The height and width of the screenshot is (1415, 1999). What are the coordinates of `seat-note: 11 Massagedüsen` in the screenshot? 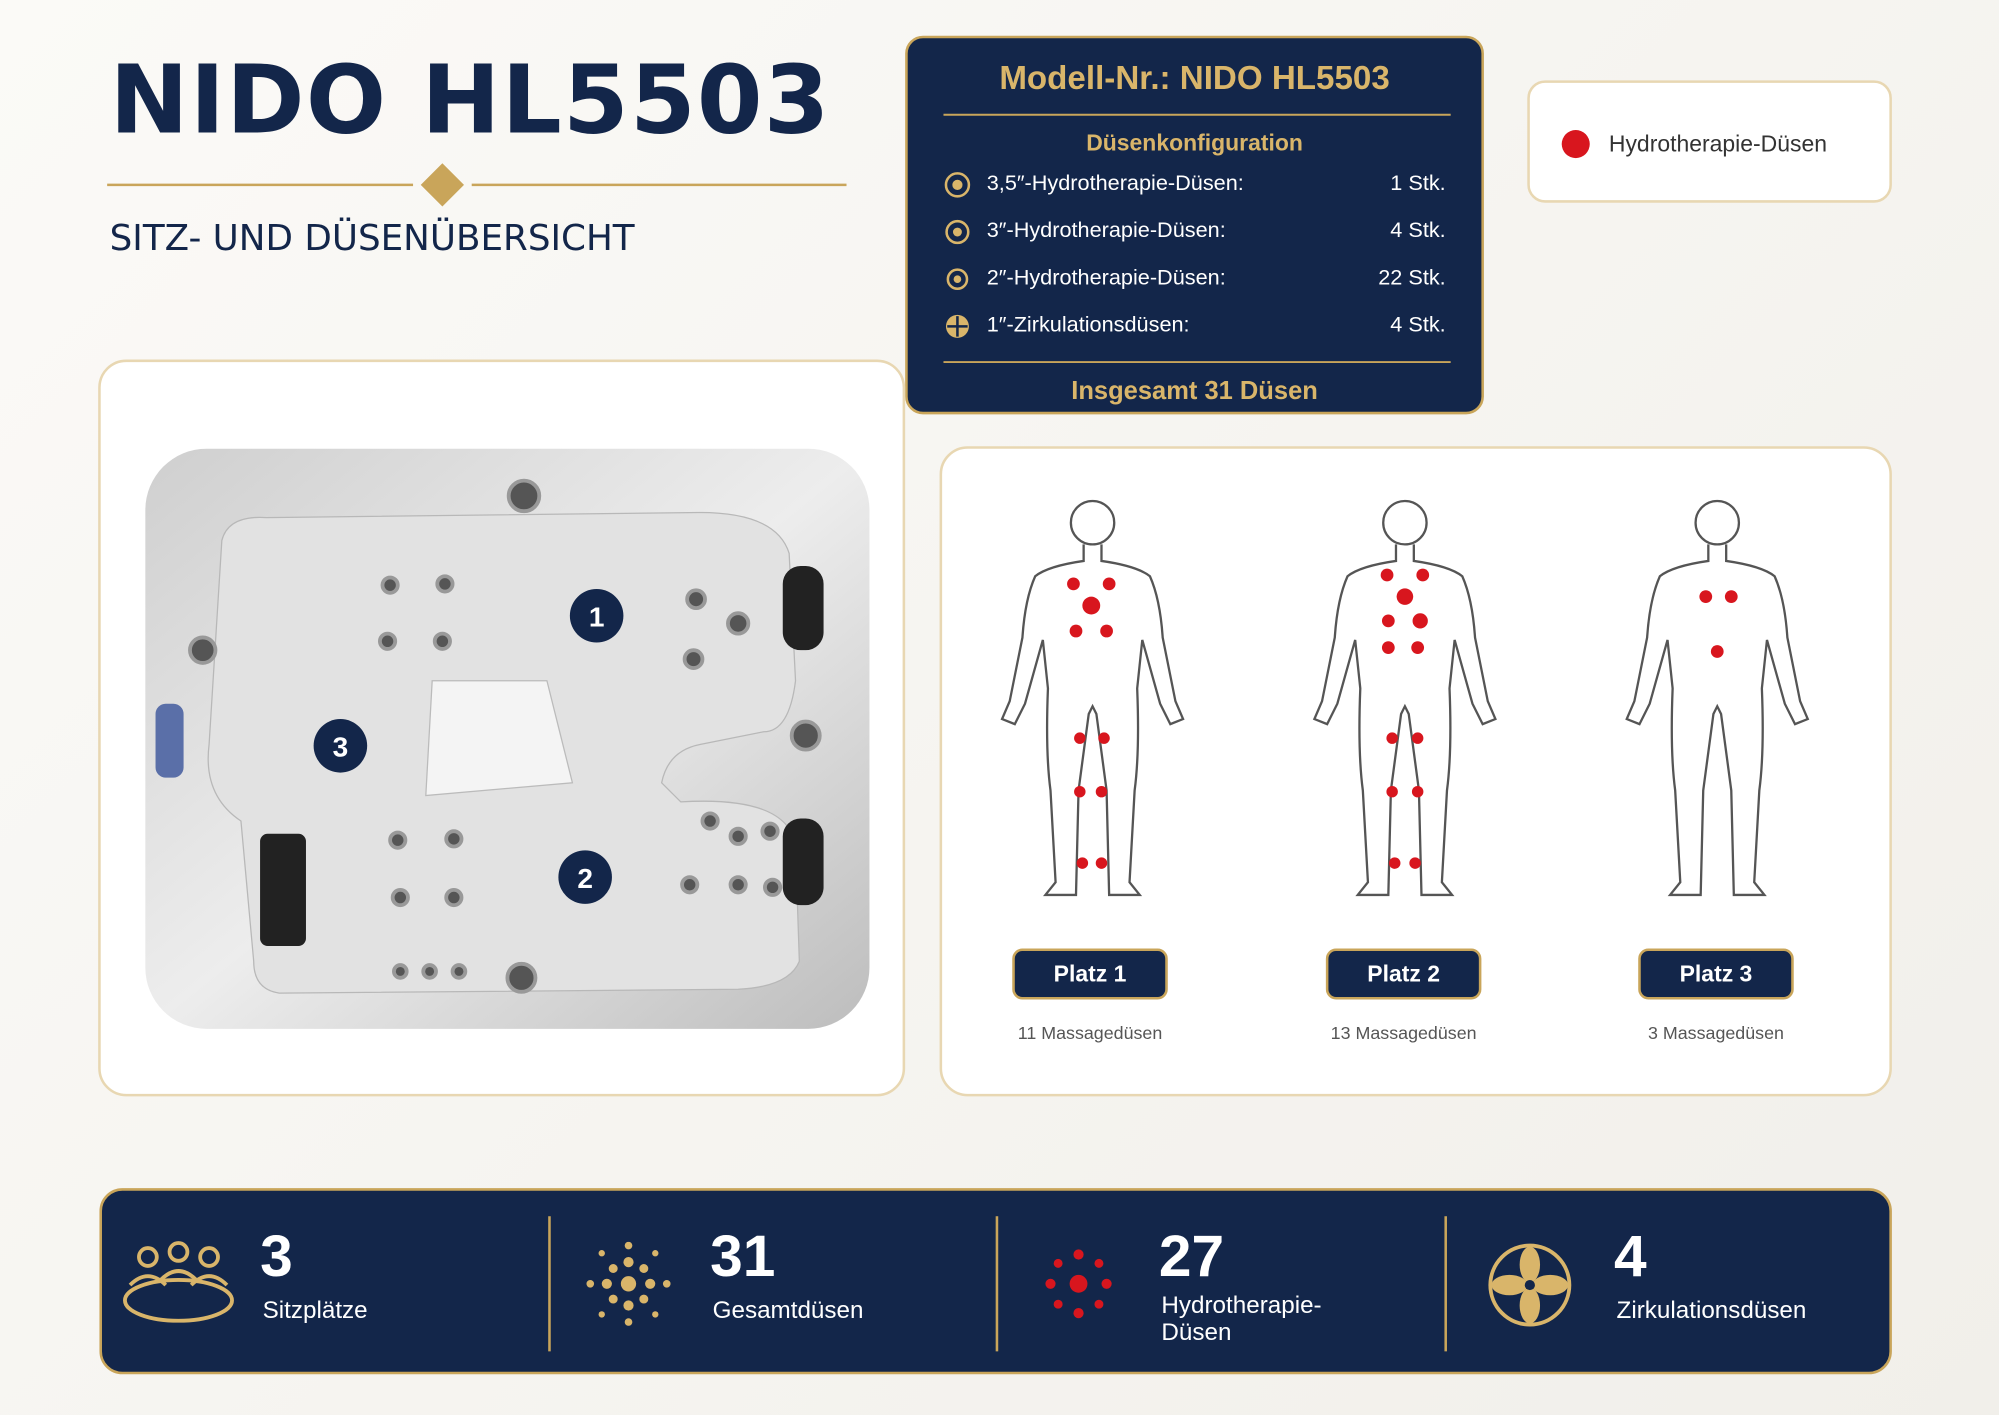 It's located at (1090, 1032).